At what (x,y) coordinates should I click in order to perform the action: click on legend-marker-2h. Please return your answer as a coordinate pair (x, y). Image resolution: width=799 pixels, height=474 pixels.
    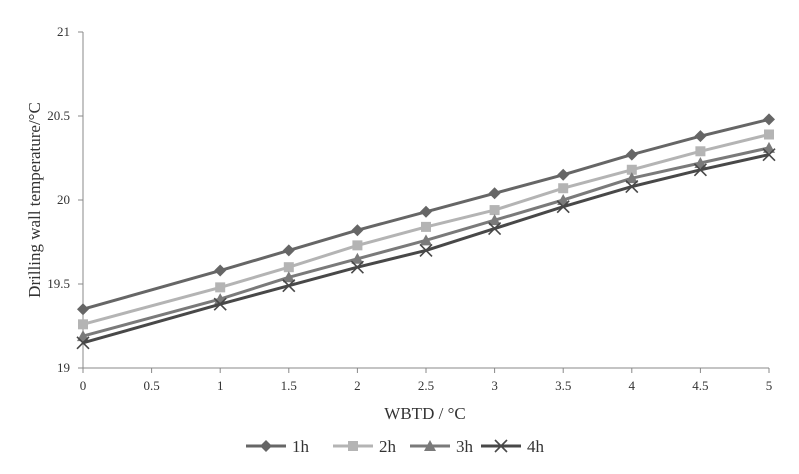
    Looking at the image, I should click on (353, 446).